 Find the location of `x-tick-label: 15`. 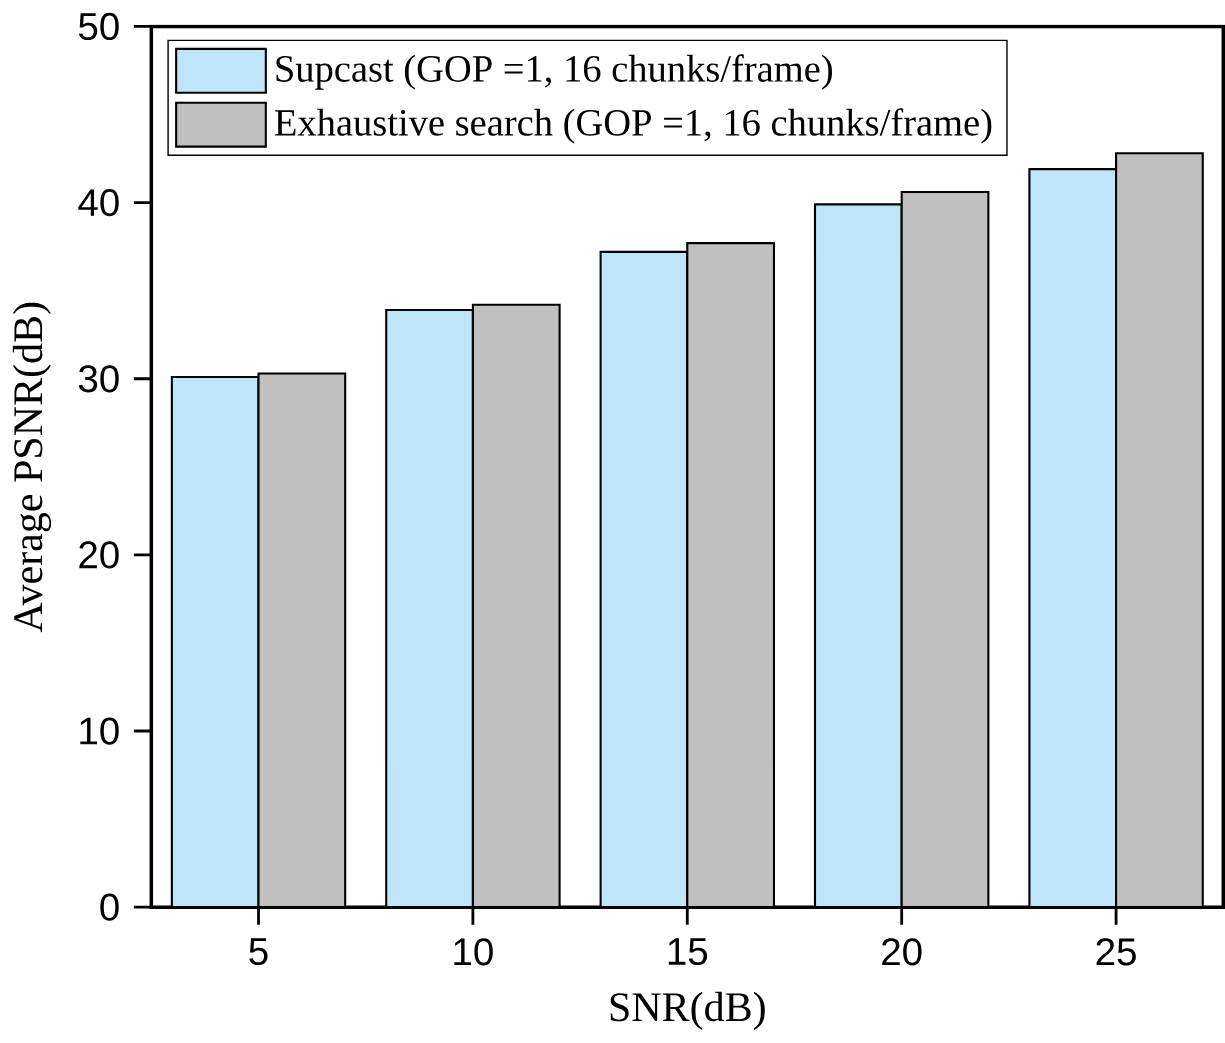

x-tick-label: 15 is located at coordinates (688, 952).